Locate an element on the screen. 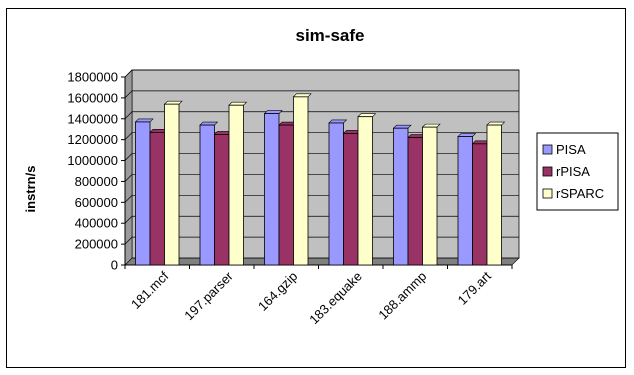 Image resolution: width=634 pixels, height=375 pixels. x-tick-label: 183.equake is located at coordinates (335, 298).